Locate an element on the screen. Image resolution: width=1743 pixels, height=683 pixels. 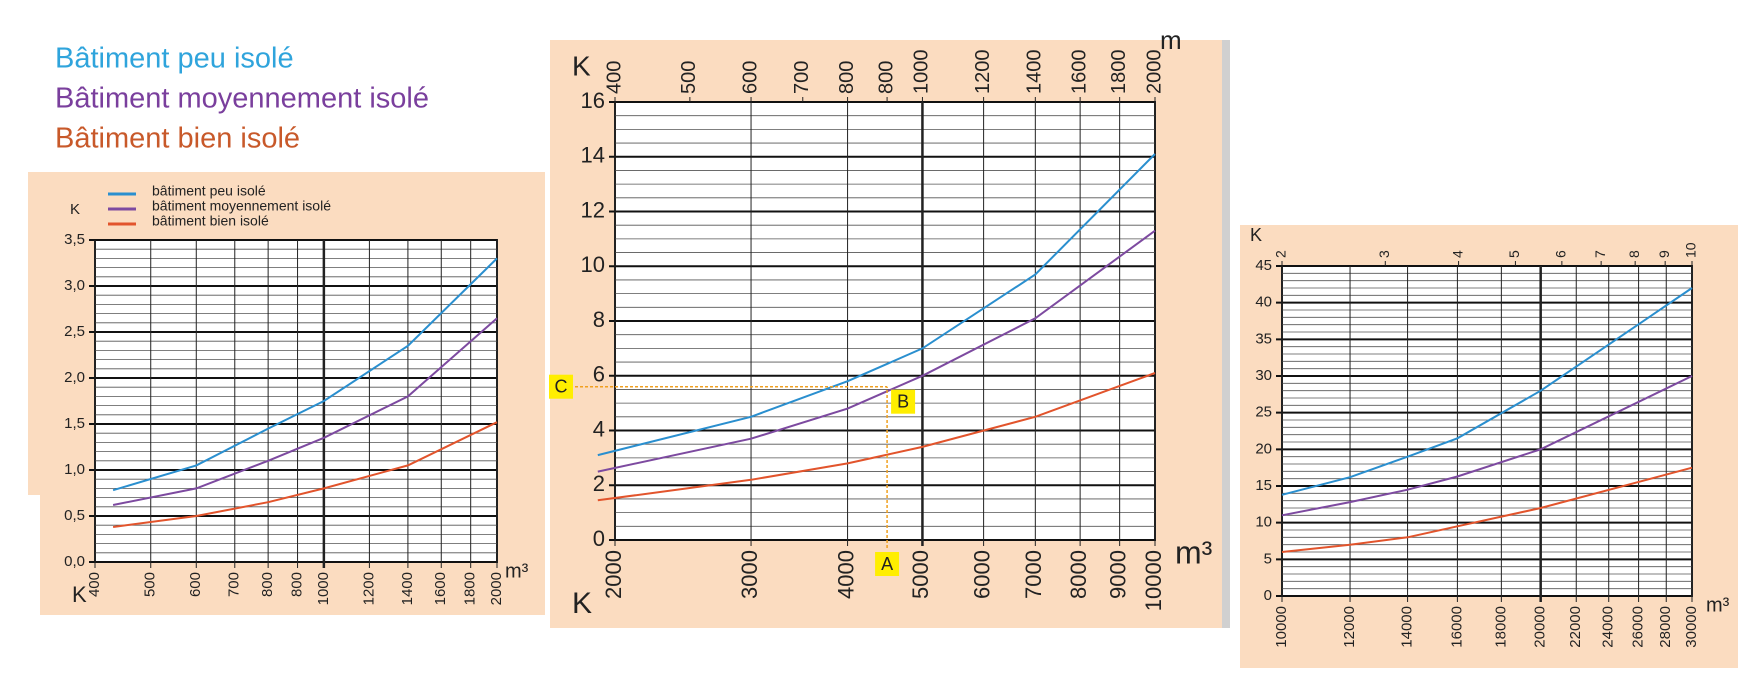
x-tick-label: 700 is located at coordinates (234, 584).